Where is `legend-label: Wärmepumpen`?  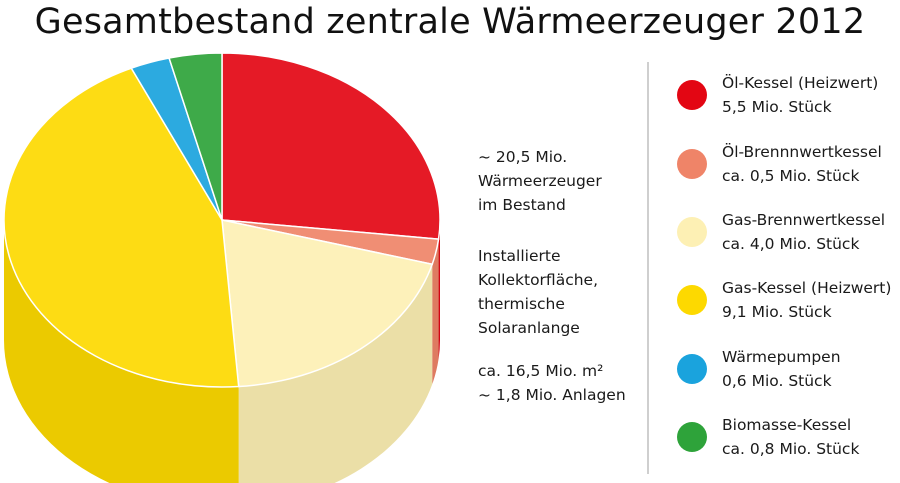 legend-label: Wärmepumpen is located at coordinates (781, 357).